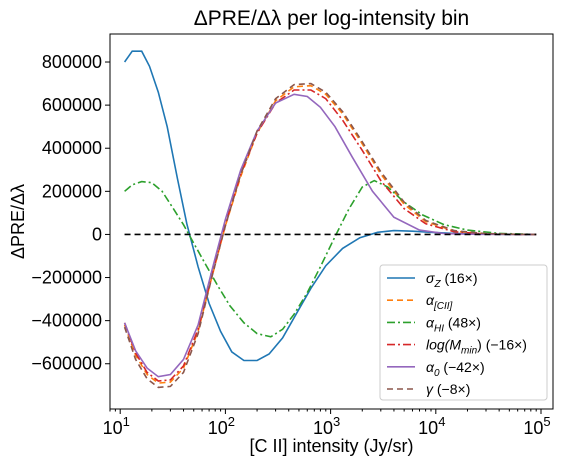  I want to click on legend-label-sub: Z, so click(437, 284).